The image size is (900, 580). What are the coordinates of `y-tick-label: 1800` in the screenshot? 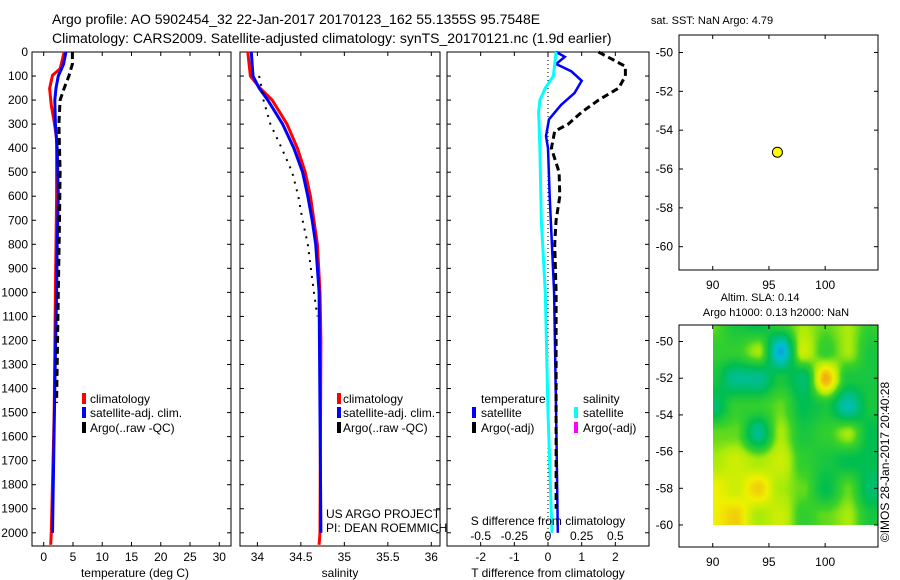 It's located at (14, 485).